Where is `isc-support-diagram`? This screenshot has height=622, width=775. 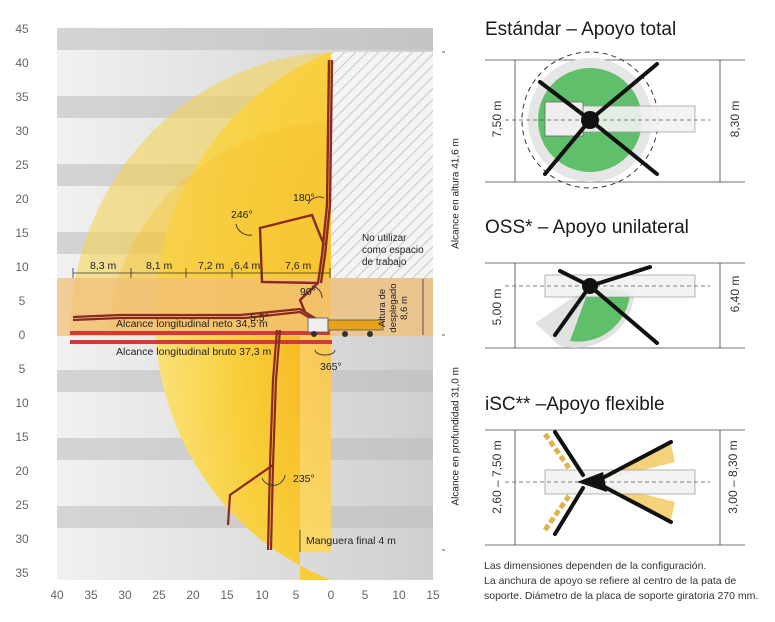
isc-support-diagram is located at coordinates (615, 487).